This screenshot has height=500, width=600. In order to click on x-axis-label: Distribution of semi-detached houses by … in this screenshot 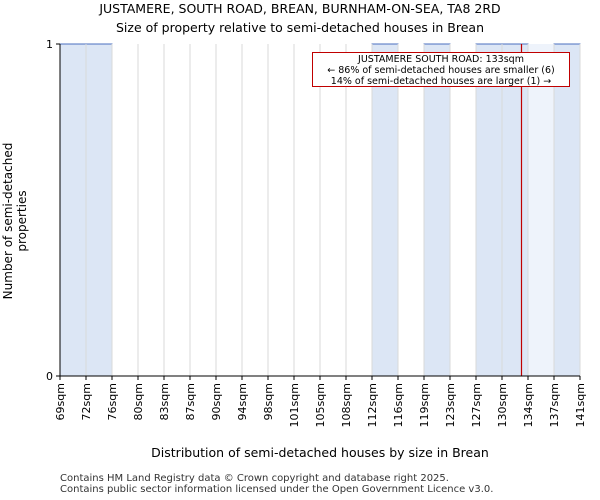, I will do `click(320, 452)`.